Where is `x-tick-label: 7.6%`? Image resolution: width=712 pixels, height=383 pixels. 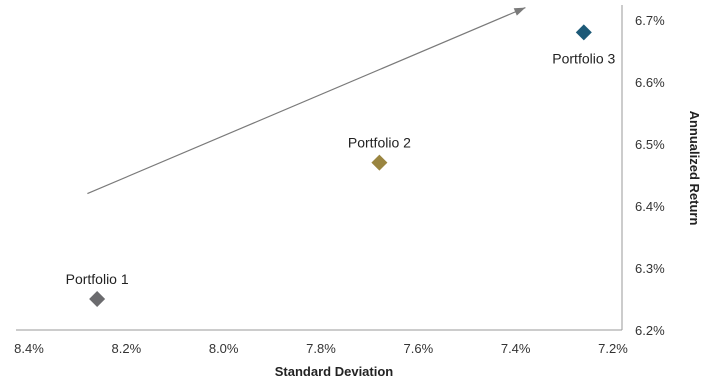 x-tick-label: 7.6% is located at coordinates (419, 348).